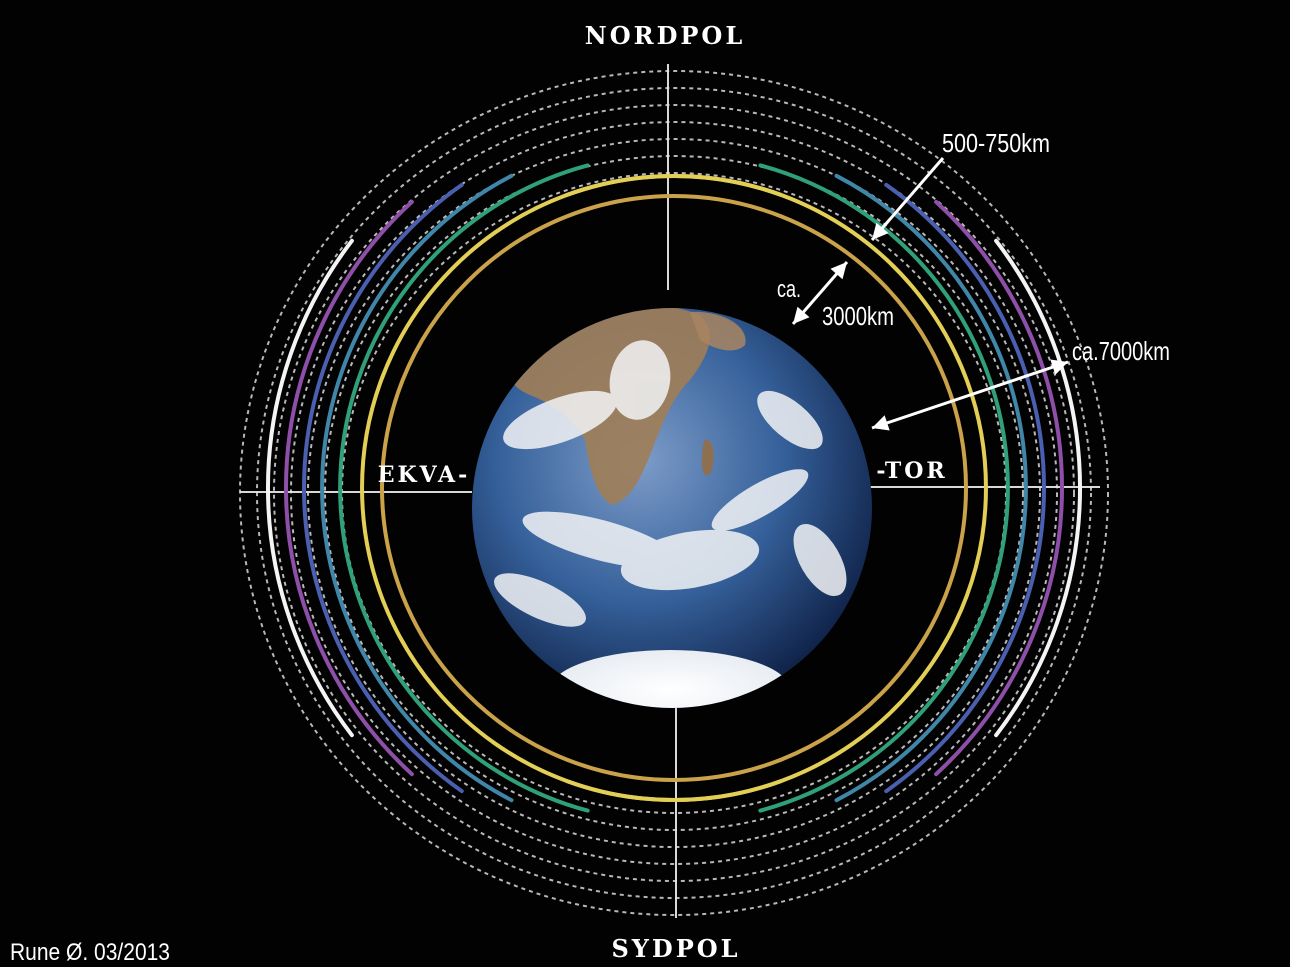 Image resolution: width=1290 pixels, height=967 pixels. I want to click on credit-label: Rune Ø. 03/2013, so click(90, 952).